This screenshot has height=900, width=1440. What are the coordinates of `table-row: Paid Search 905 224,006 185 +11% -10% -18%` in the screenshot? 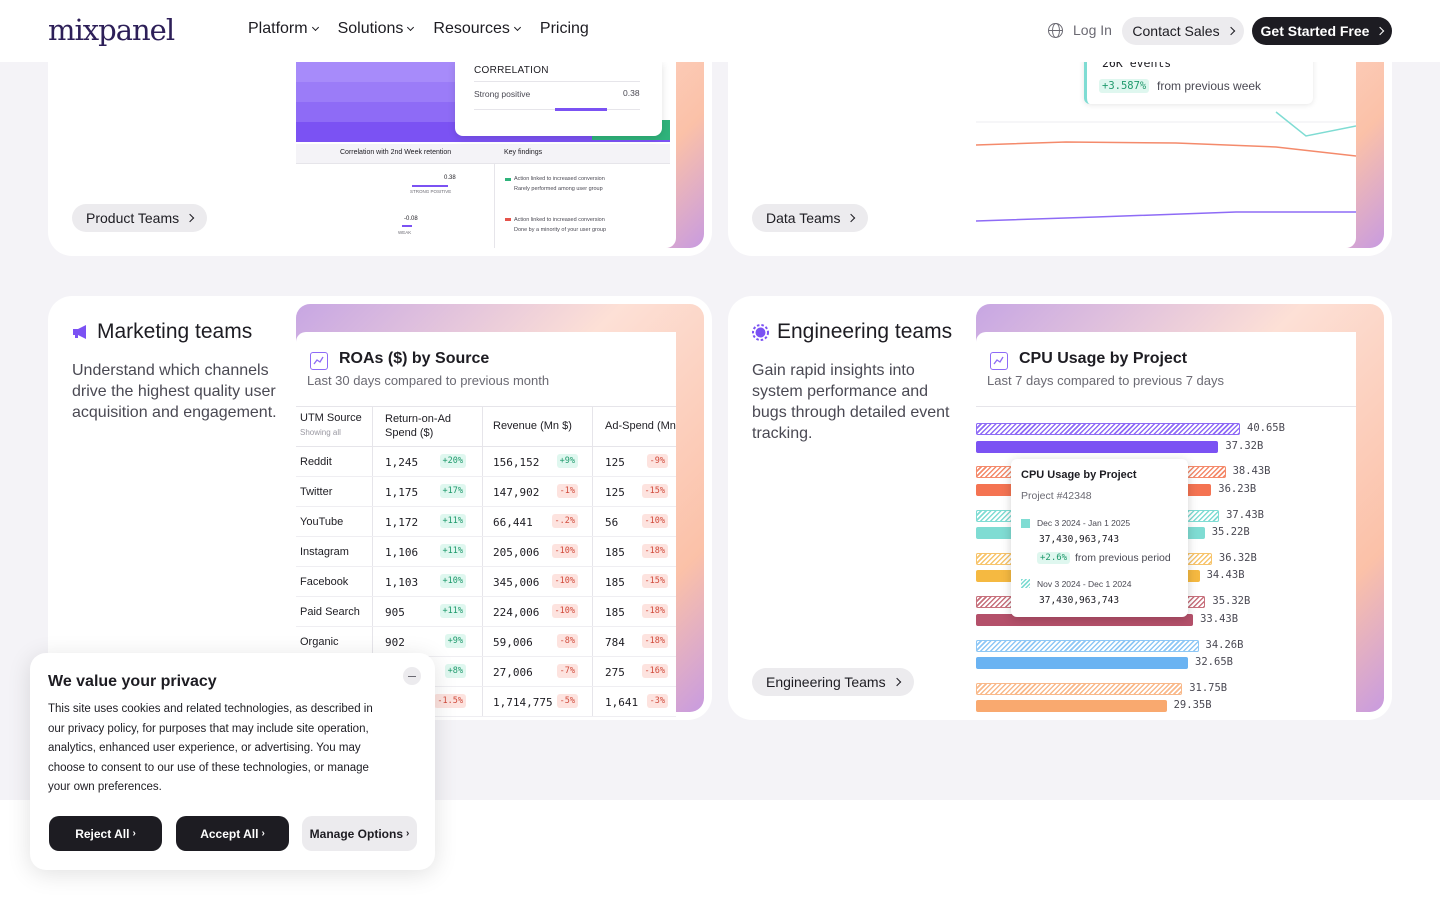 It's located at (486, 612).